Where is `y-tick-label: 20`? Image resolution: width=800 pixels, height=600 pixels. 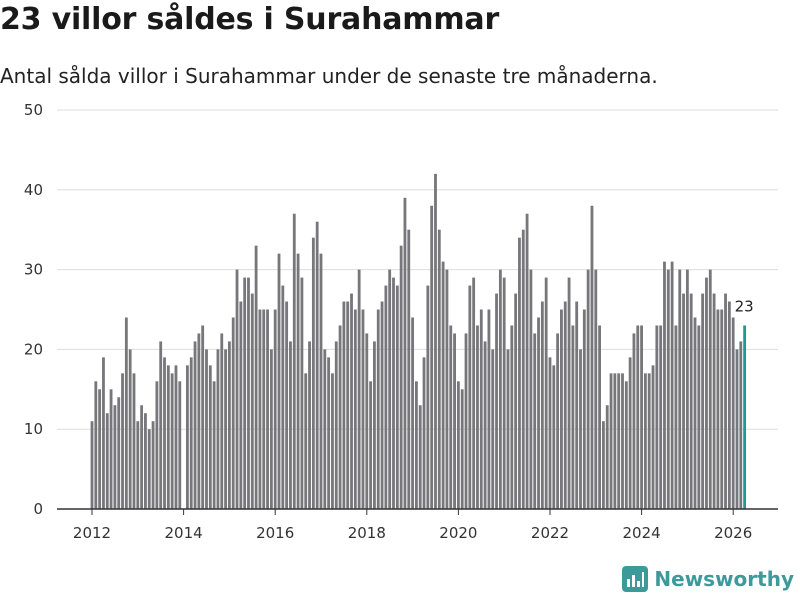
y-tick-label: 20 is located at coordinates (33, 349).